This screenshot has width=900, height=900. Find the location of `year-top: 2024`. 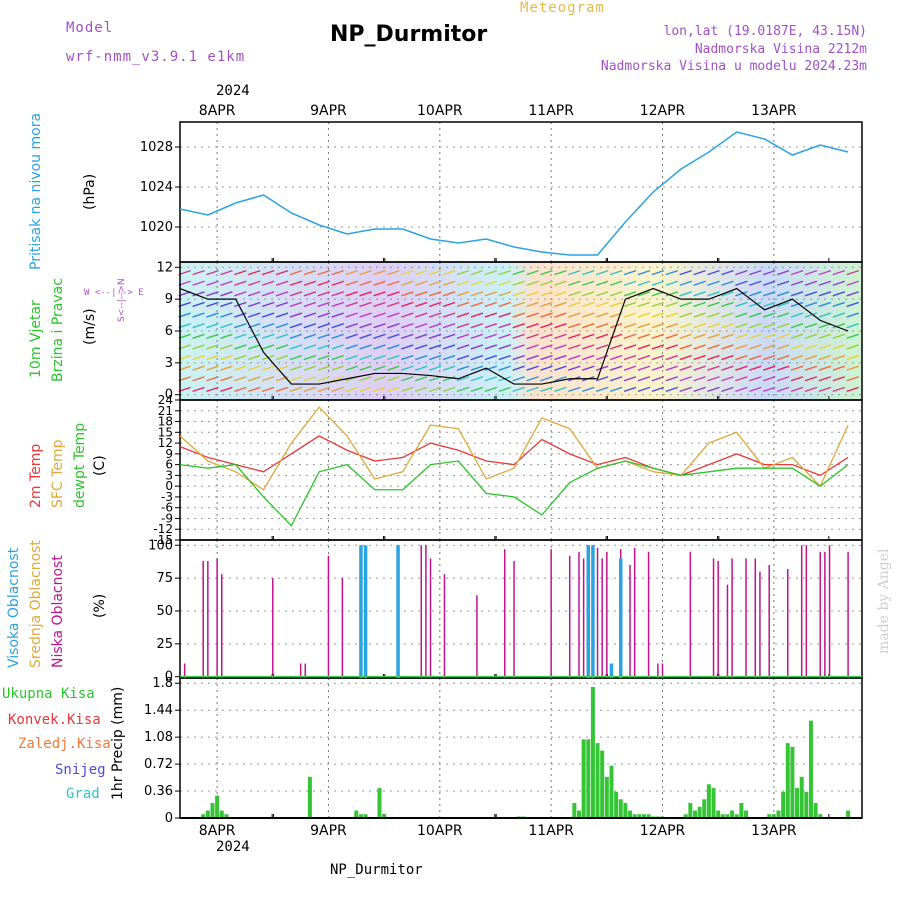

year-top: 2024 is located at coordinates (233, 91).